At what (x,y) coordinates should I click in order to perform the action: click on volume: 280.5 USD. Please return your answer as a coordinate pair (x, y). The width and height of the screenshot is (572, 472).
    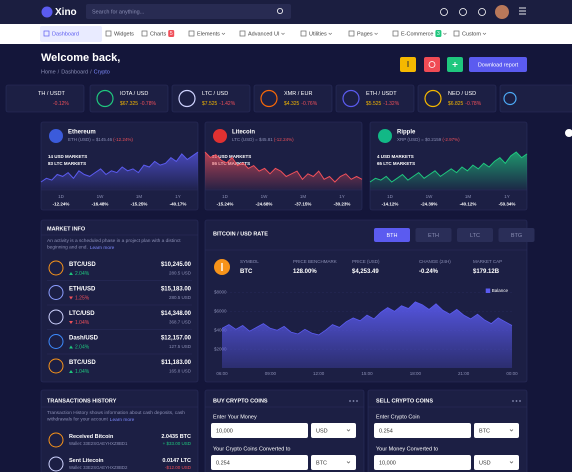
    Looking at the image, I should click on (180, 273).